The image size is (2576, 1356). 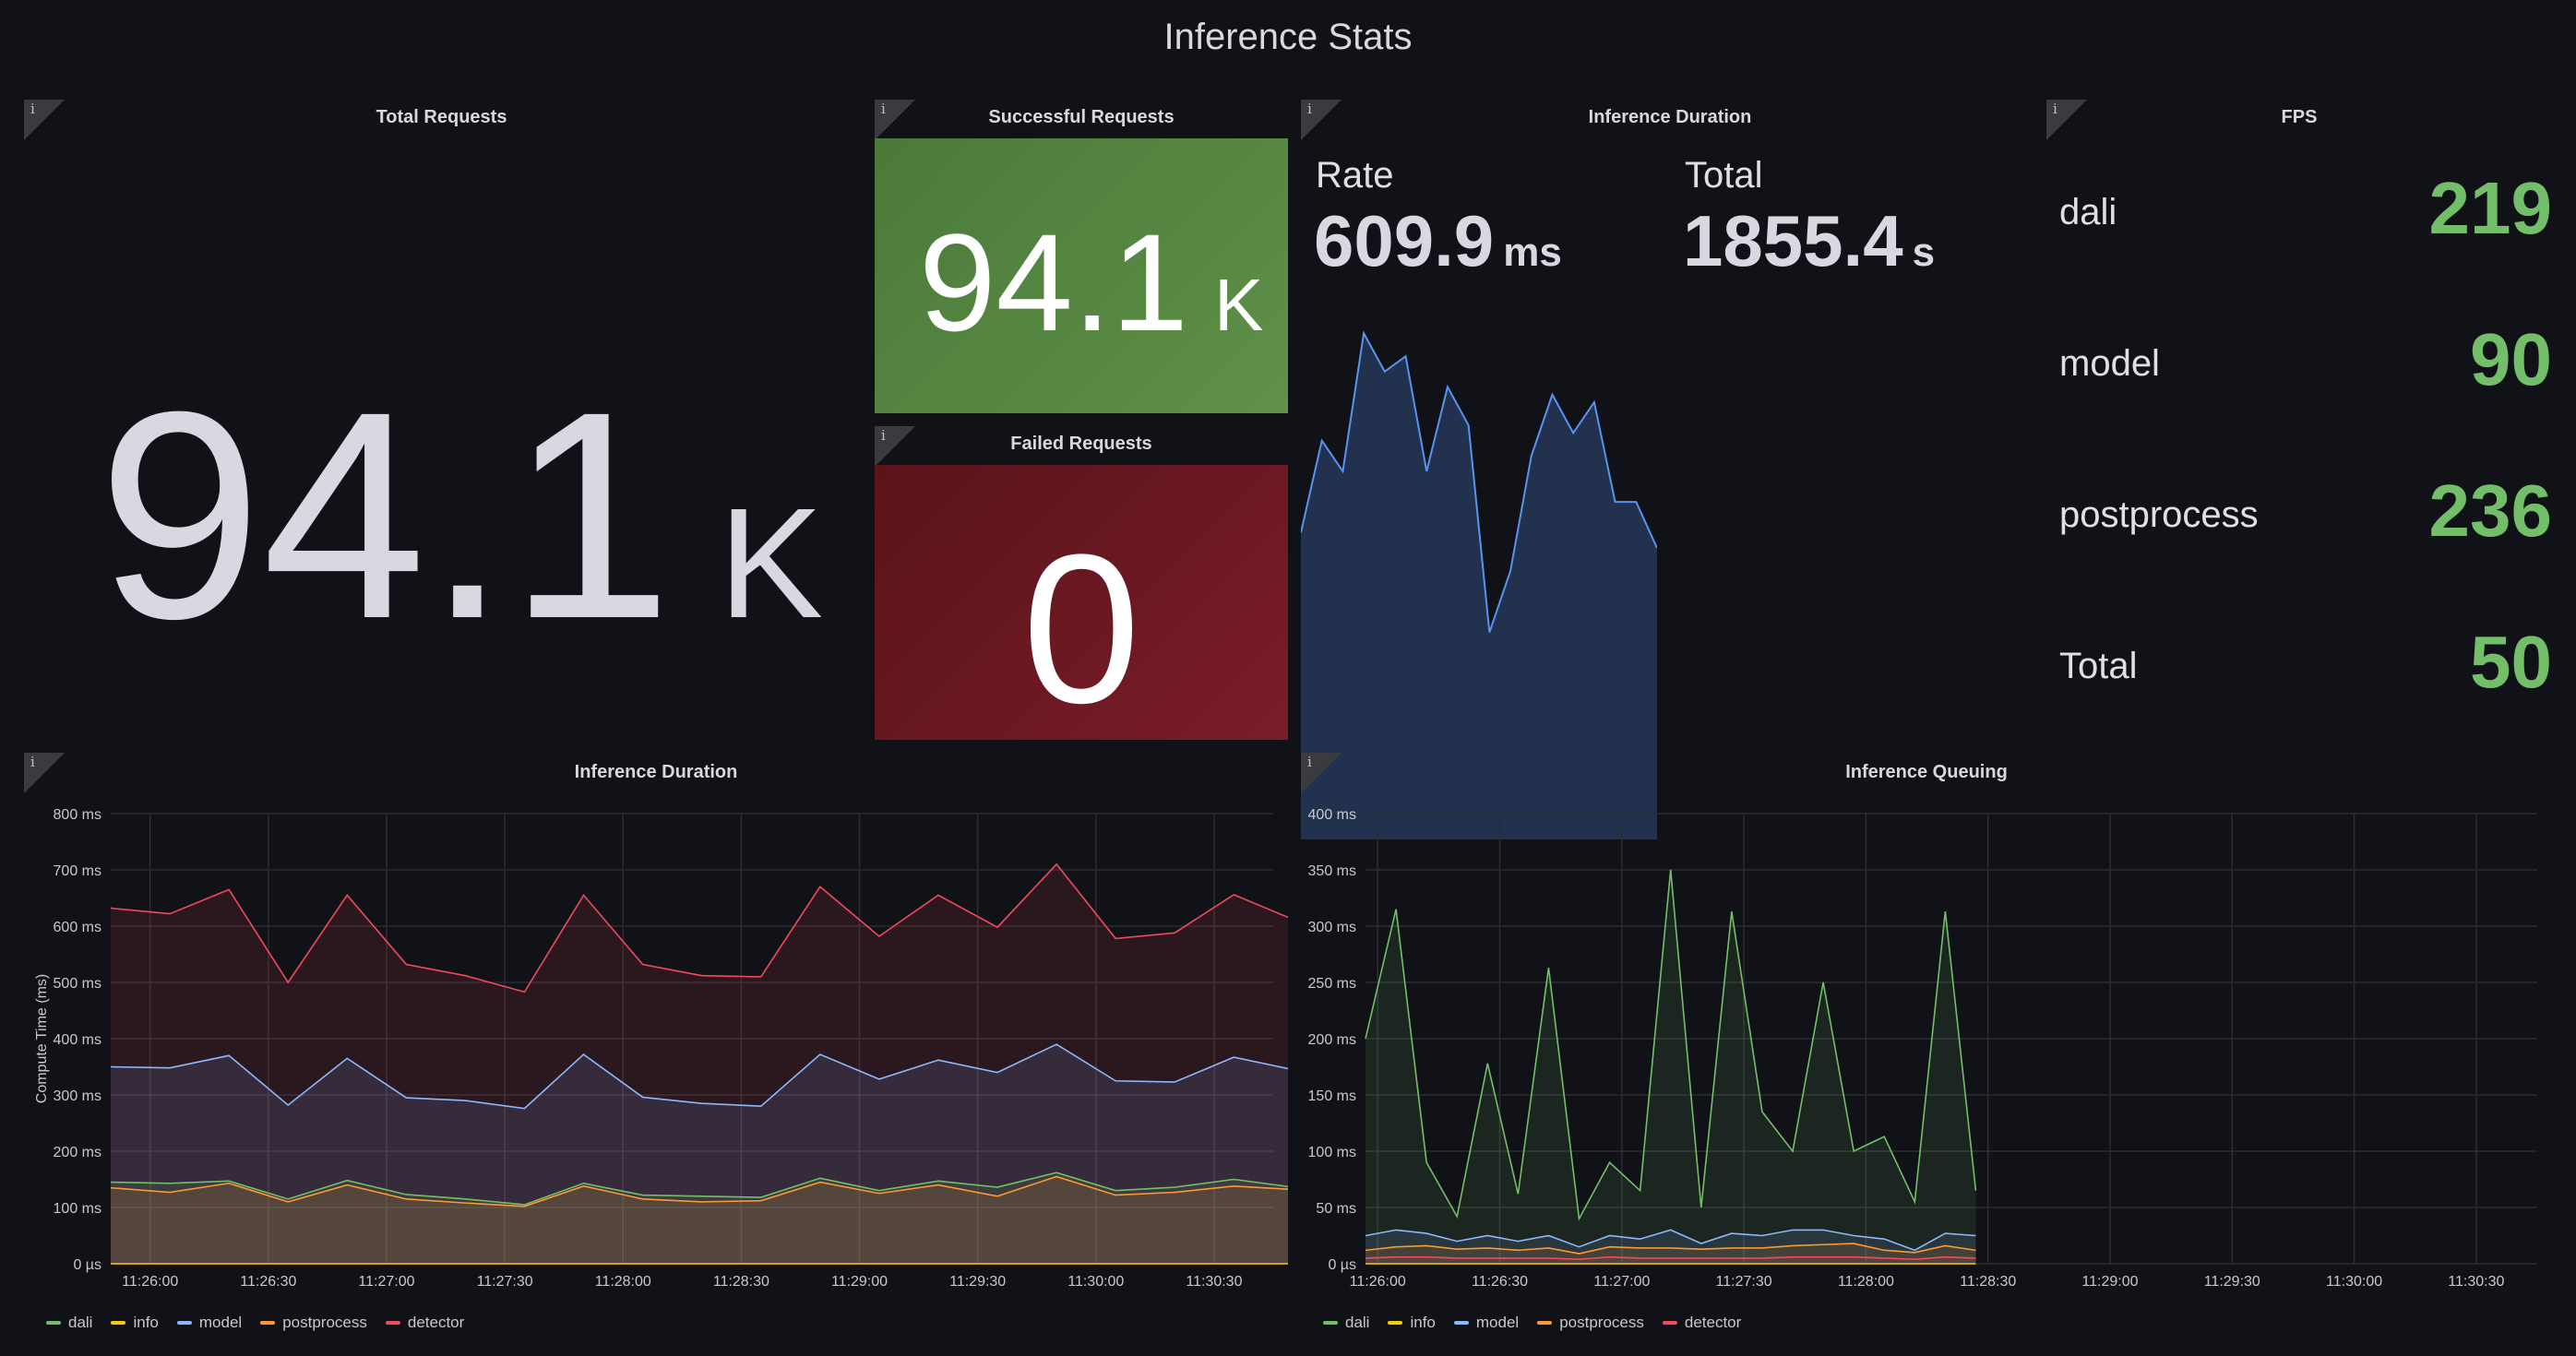 I want to click on legend-label: dali, so click(x=80, y=1322).